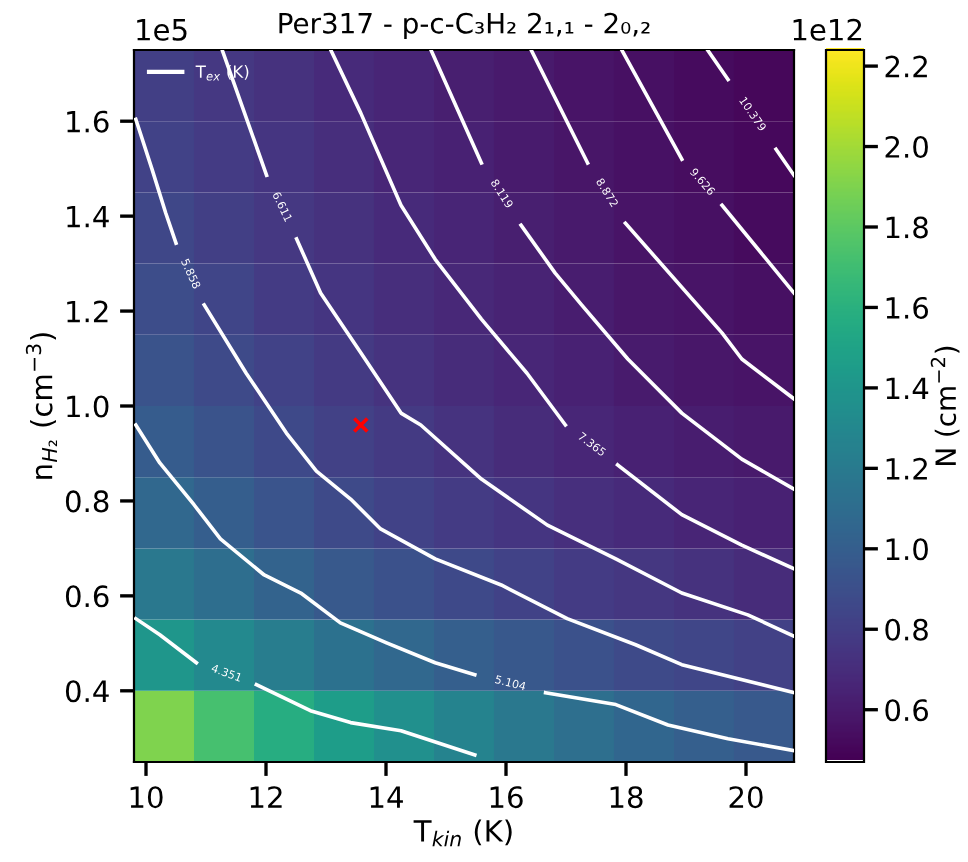 The image size is (968, 862). I want to click on color-bar-title: N (cm$^{−2}$), so click(945, 405).